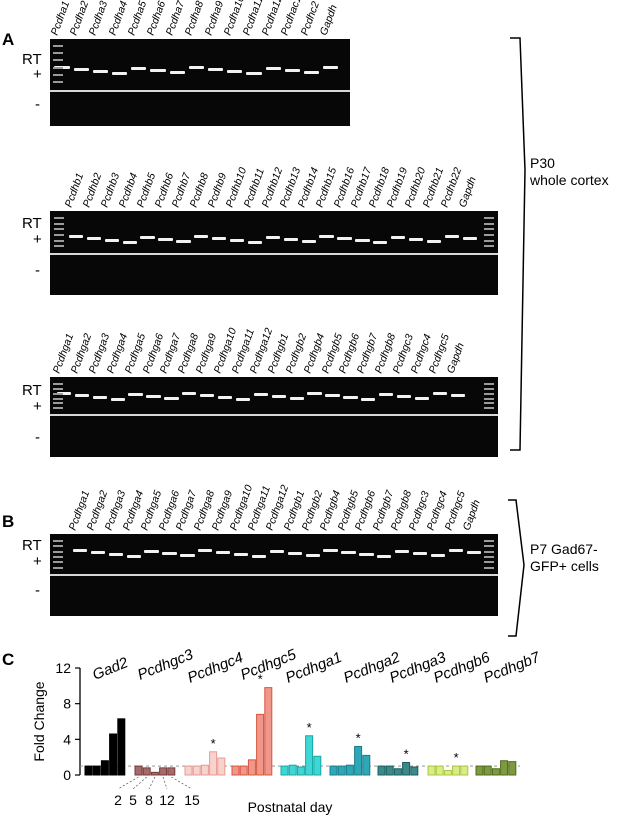  What do you see at coordinates (67, 704) in the screenshot?
I see `y-tick-label: 8` at bounding box center [67, 704].